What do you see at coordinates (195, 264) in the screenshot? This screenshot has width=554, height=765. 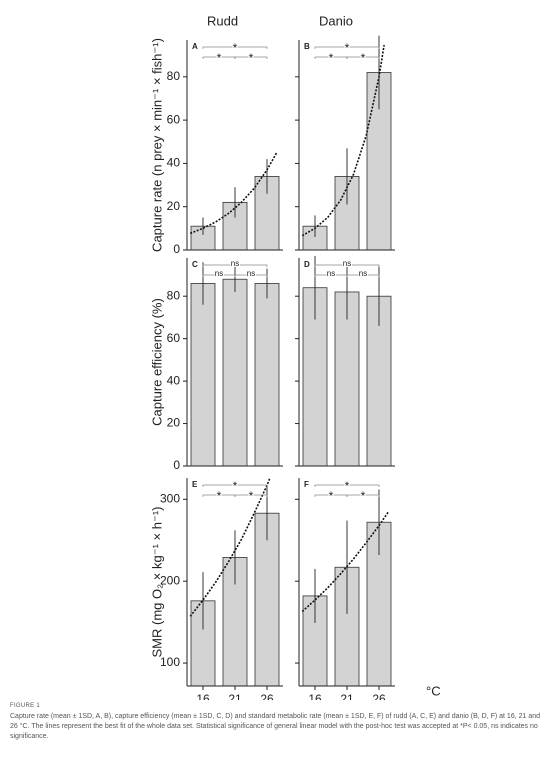 I see `panel-letter: C` at bounding box center [195, 264].